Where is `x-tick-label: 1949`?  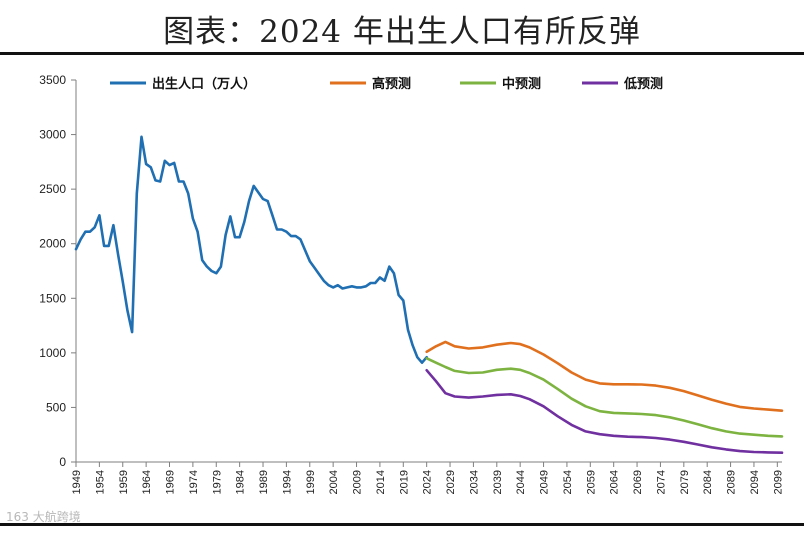 x-tick-label: 1949 is located at coordinates (77, 482).